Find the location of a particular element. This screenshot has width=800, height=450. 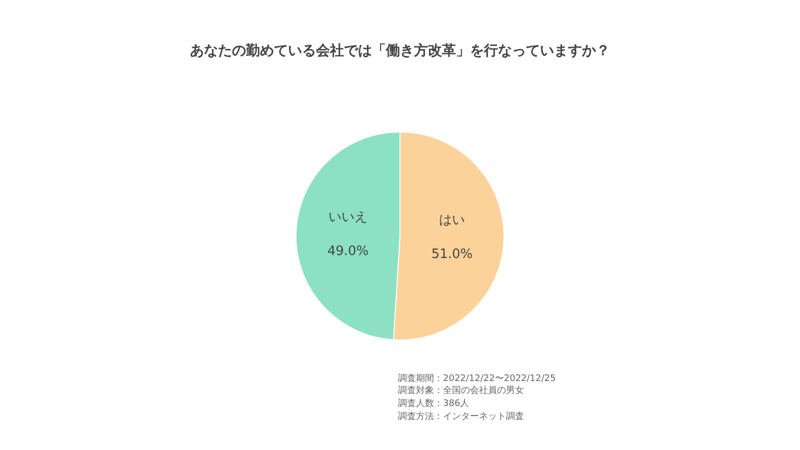

text: 調査対象：全国の会社員の男女 is located at coordinates (461, 390).